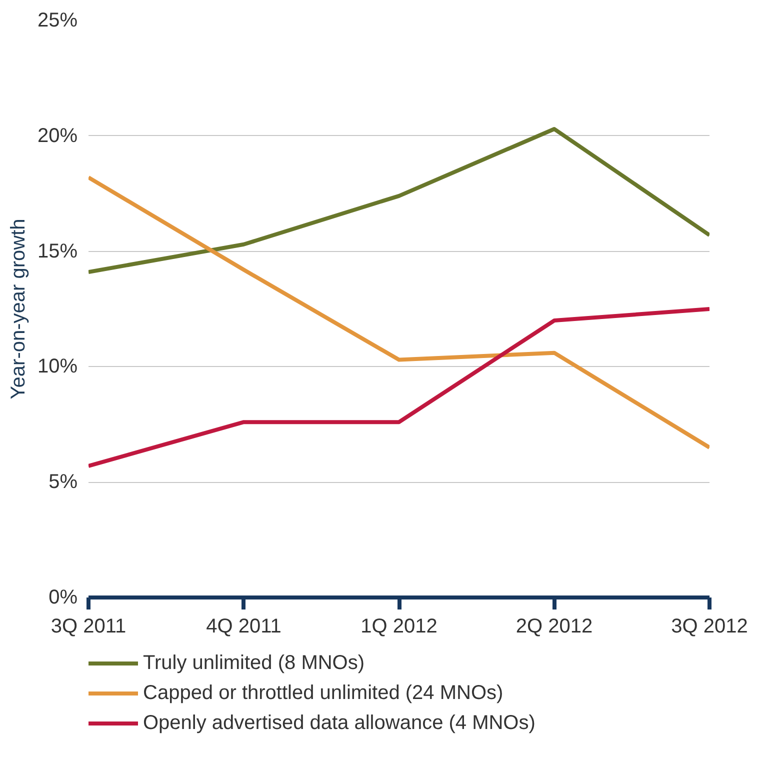 The image size is (764, 778). What do you see at coordinates (244, 627) in the screenshot?
I see `x-tick-label: 4Q 2011` at bounding box center [244, 627].